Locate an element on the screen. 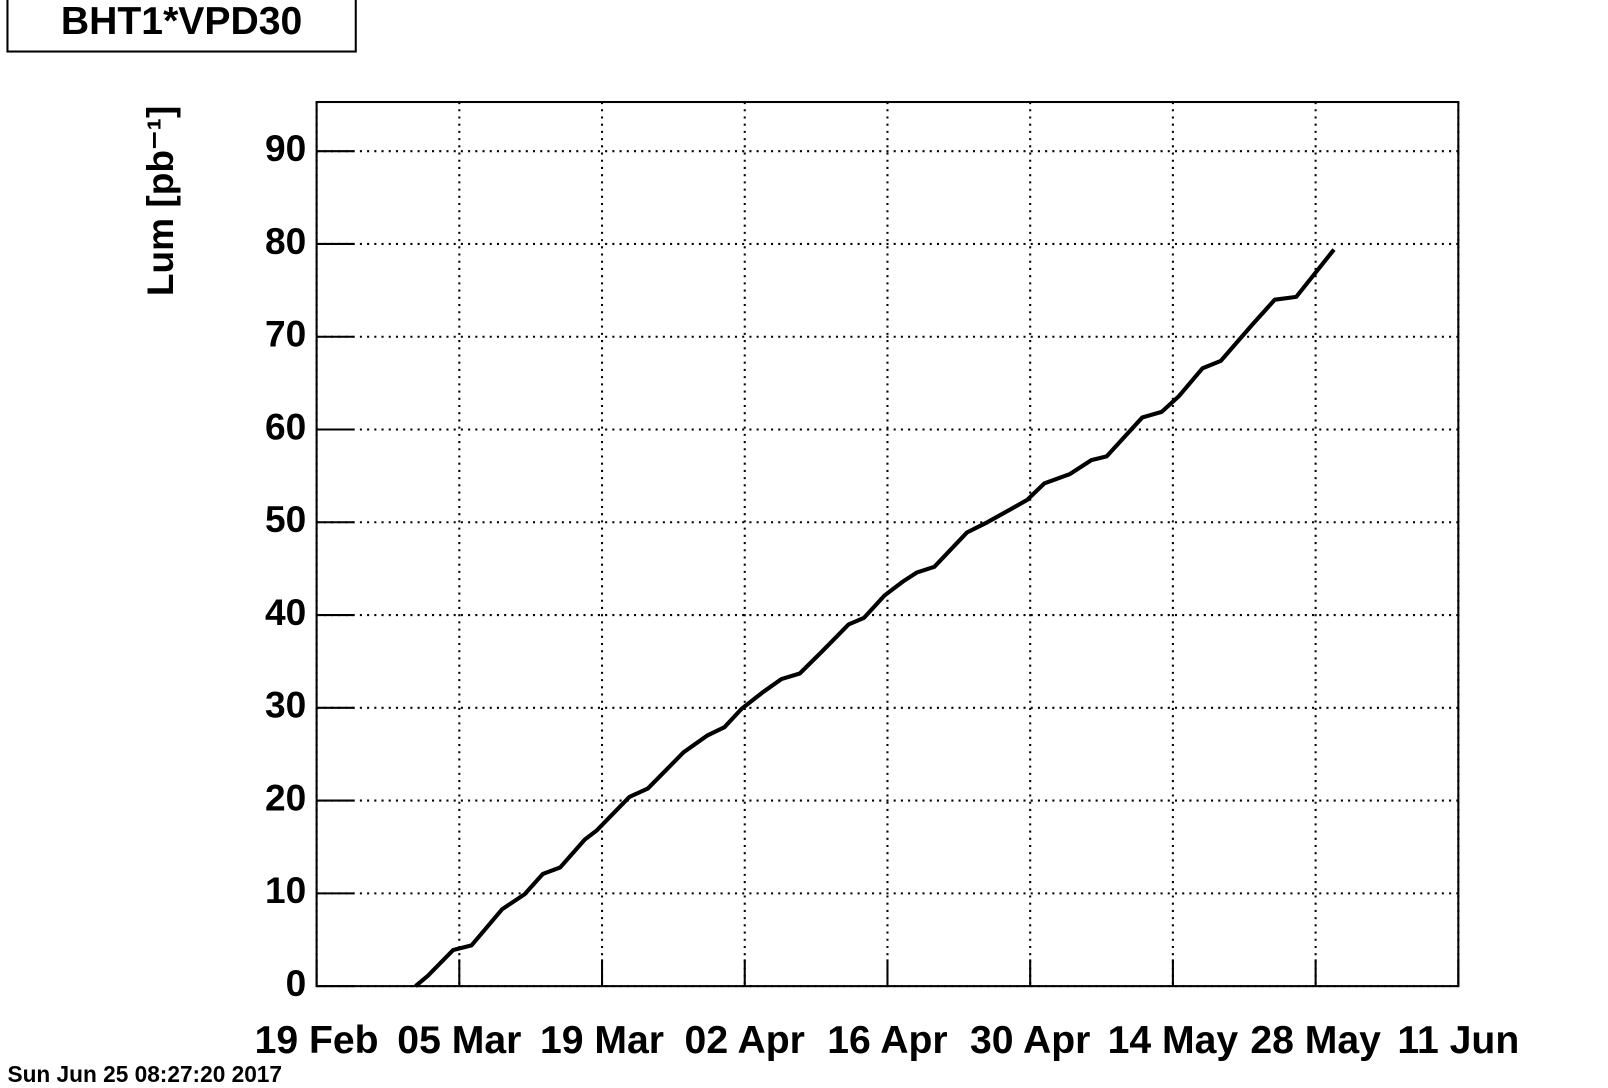  x-tick-label: 02 Apr is located at coordinates (745, 1040).